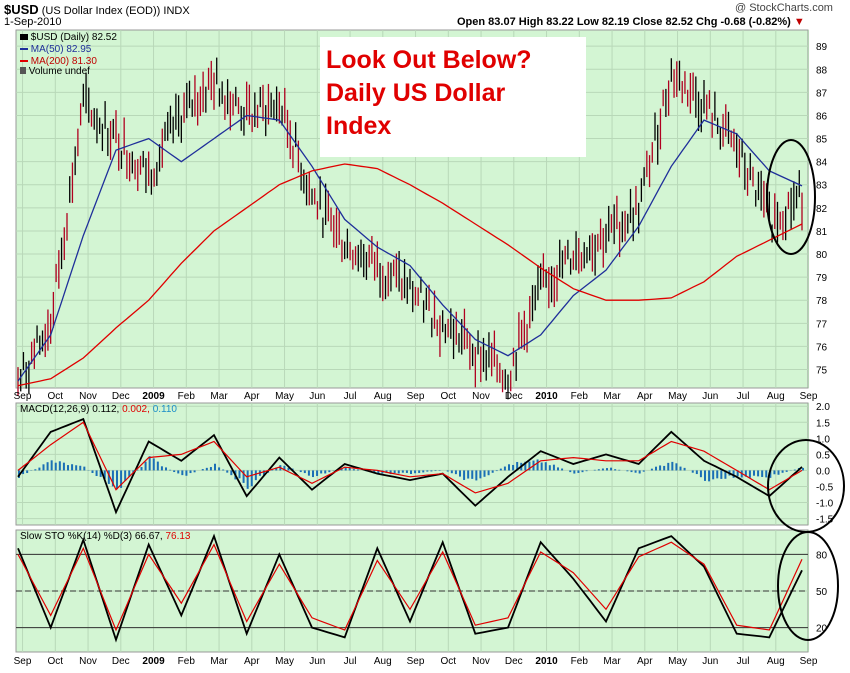  What do you see at coordinates (822, 347) in the screenshot?
I see `y-tick-label: 76` at bounding box center [822, 347].